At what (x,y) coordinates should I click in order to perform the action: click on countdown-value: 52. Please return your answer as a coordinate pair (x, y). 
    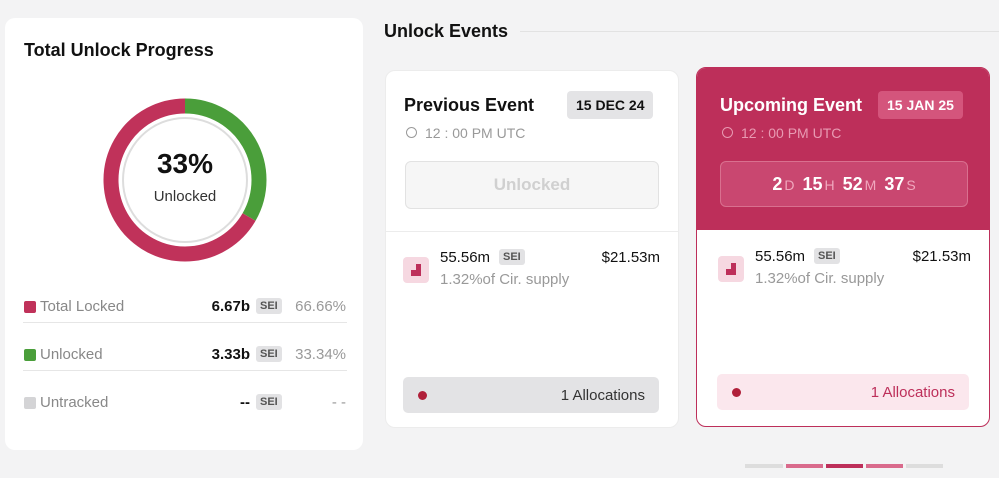
    Looking at the image, I should click on (852, 184).